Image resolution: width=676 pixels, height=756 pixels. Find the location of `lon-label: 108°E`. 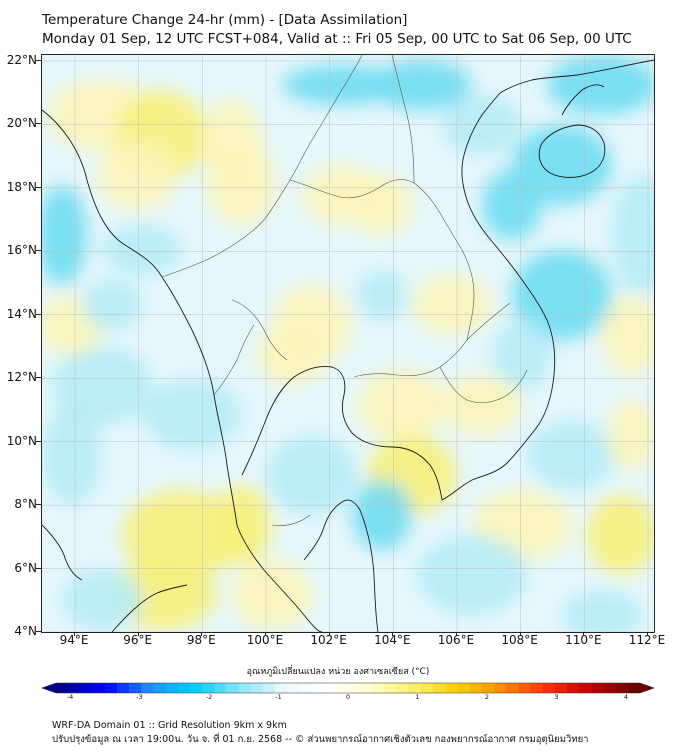

lon-label: 108°E is located at coordinates (519, 640).